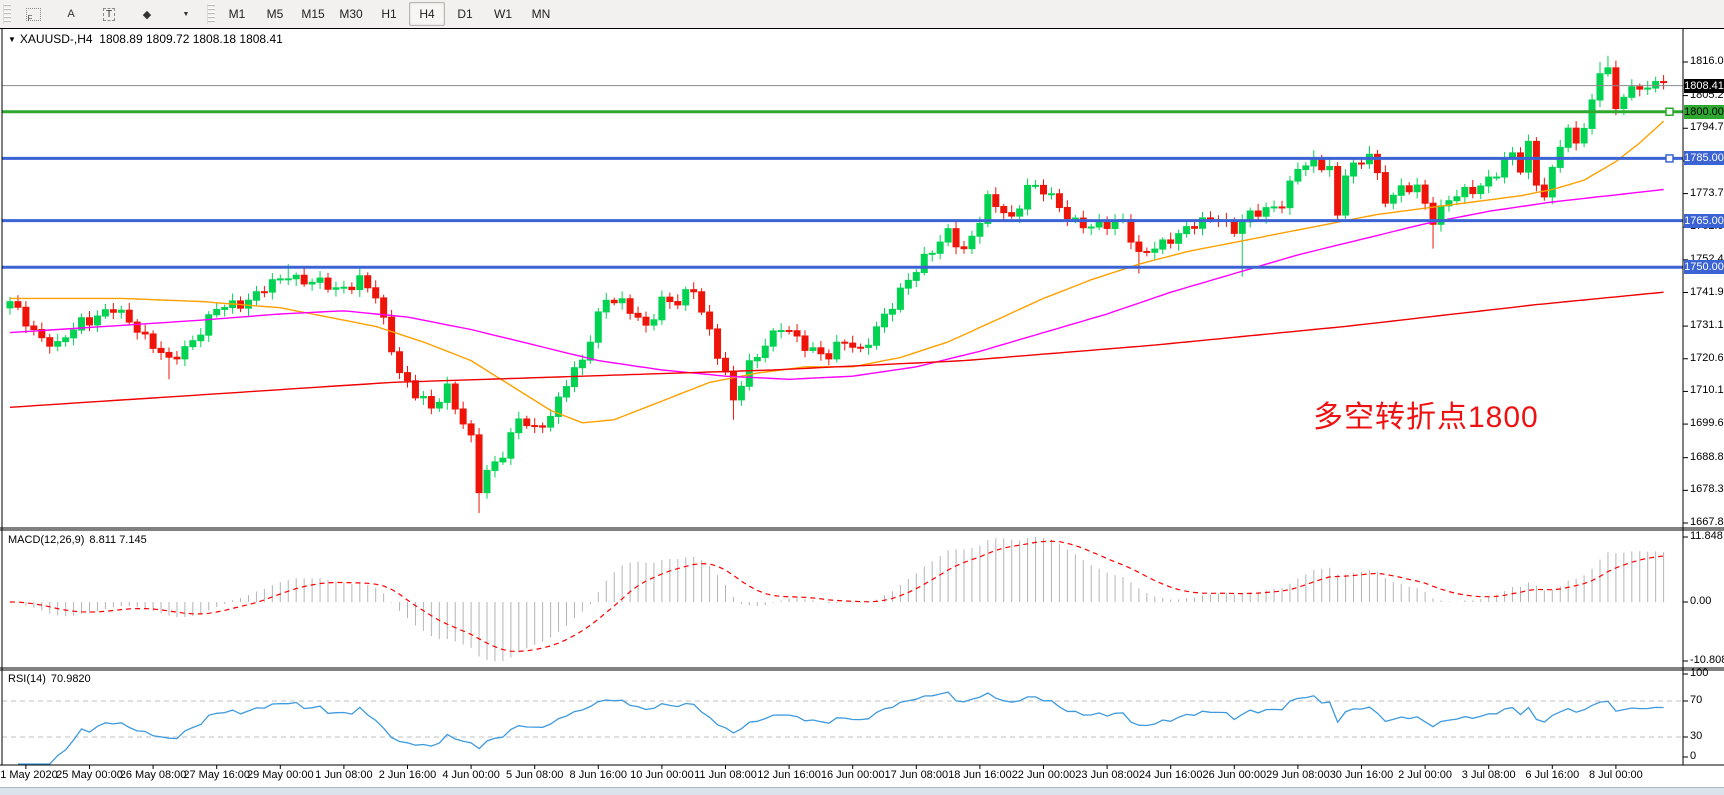  What do you see at coordinates (1707, 456) in the screenshot?
I see `price-tick-1688.80: 1688.80` at bounding box center [1707, 456].